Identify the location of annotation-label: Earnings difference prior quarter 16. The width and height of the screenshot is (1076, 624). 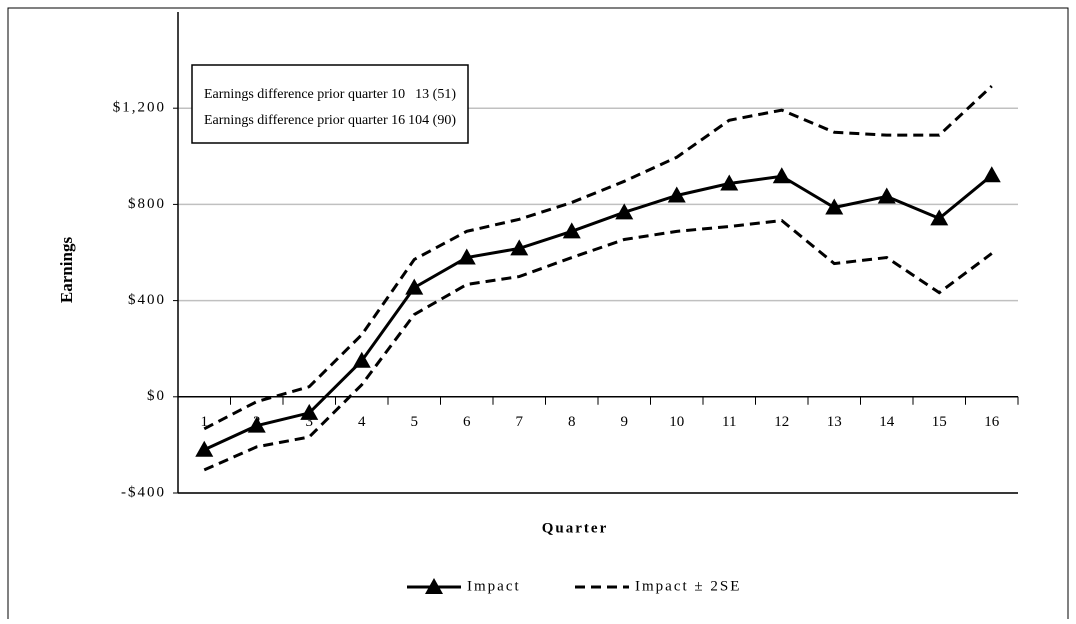
(304, 120).